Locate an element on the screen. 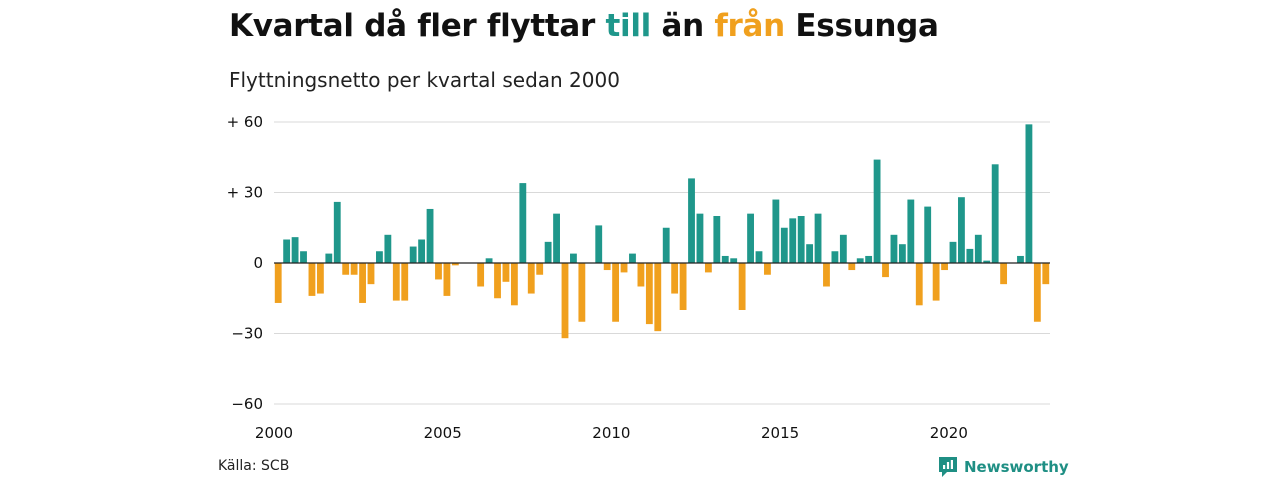  x-tick-label: 2010 is located at coordinates (611, 433).